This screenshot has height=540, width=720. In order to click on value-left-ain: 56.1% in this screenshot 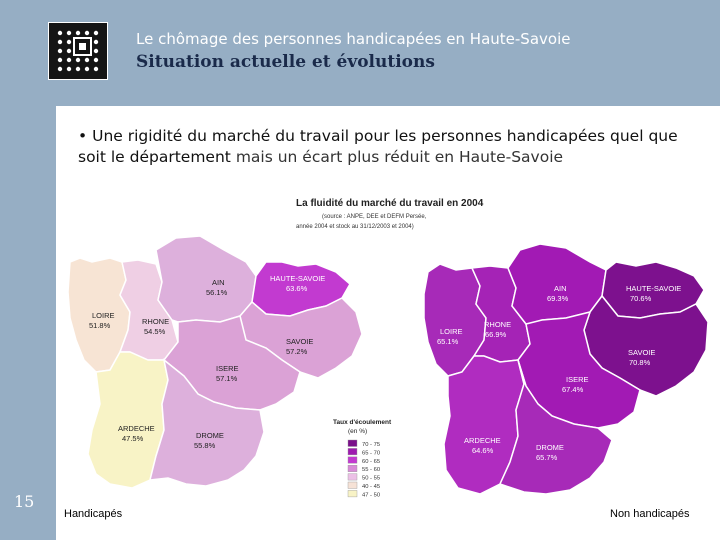, I will do `click(217, 292)`.